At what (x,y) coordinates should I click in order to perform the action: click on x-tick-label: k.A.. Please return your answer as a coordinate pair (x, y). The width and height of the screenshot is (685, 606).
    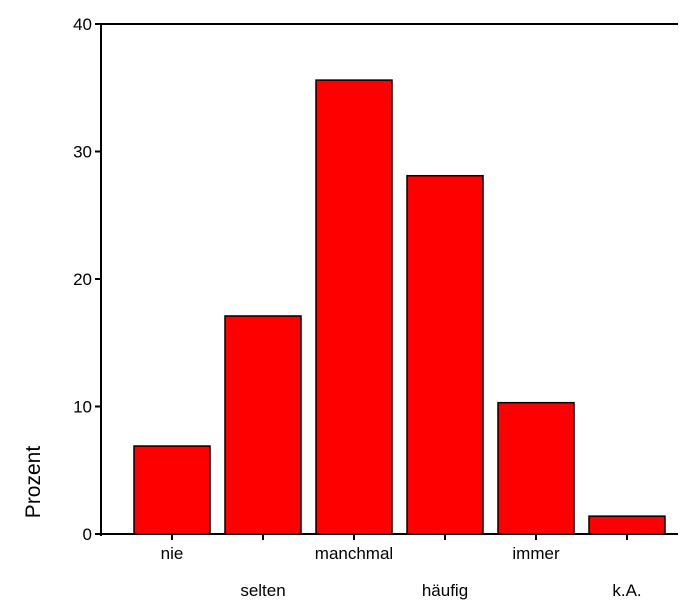
    Looking at the image, I should click on (626, 590).